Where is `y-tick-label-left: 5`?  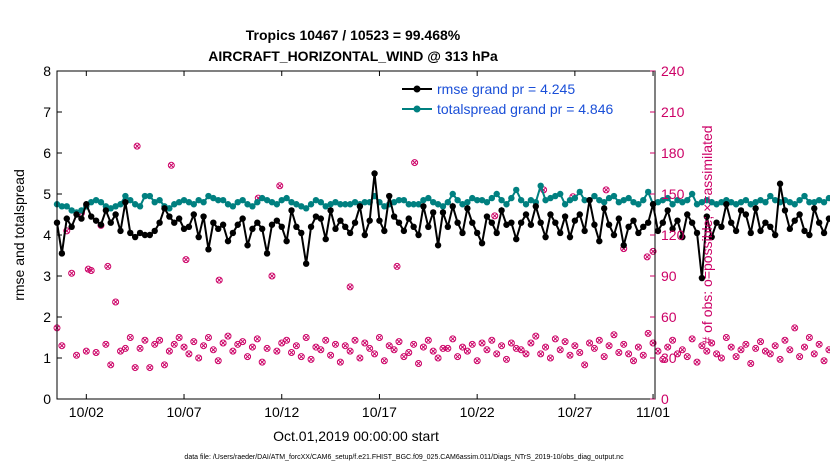 y-tick-label-left: 5 is located at coordinates (47, 194).